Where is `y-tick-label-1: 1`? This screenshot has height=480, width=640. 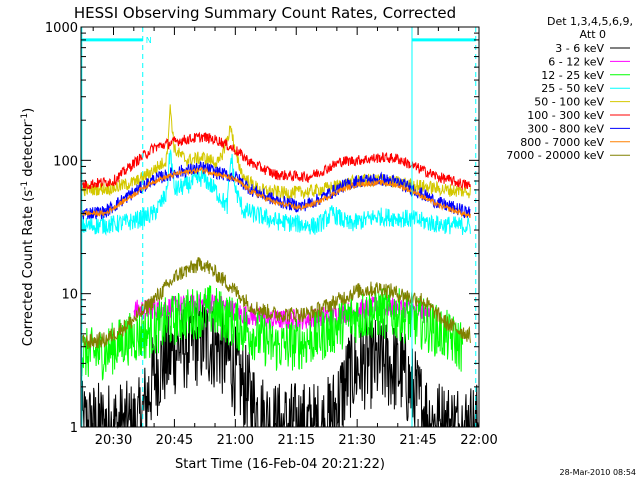 y-tick-label-1: 1 is located at coordinates (74, 428).